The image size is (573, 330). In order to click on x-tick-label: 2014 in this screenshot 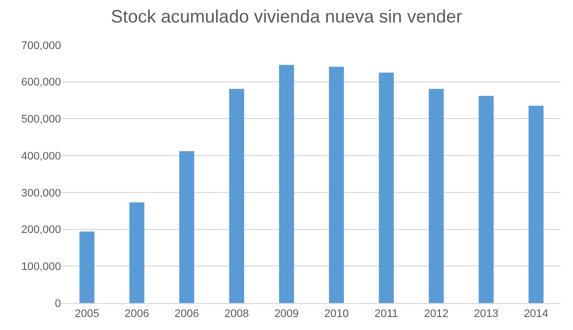, I will do `click(536, 314)`.